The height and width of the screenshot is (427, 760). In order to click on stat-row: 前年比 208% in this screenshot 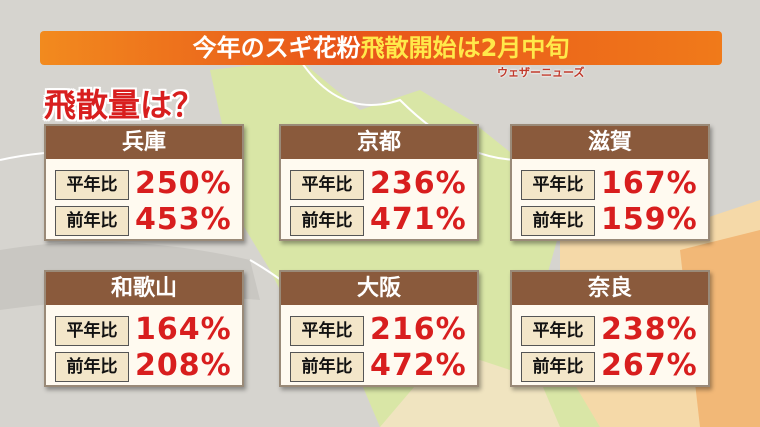, I will do `click(146, 365)`.